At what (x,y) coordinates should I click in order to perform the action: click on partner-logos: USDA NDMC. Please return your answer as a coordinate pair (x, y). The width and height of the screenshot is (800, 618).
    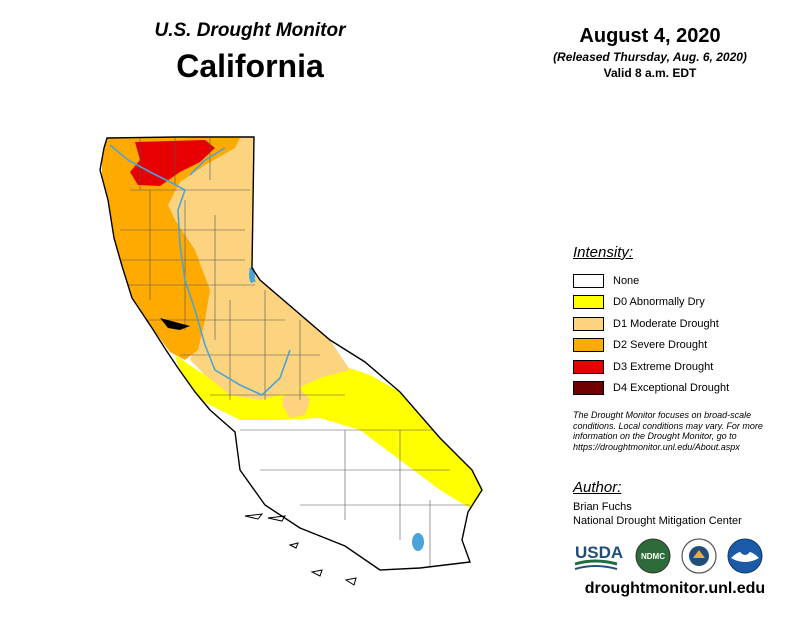
    Looking at the image, I should click on (668, 556).